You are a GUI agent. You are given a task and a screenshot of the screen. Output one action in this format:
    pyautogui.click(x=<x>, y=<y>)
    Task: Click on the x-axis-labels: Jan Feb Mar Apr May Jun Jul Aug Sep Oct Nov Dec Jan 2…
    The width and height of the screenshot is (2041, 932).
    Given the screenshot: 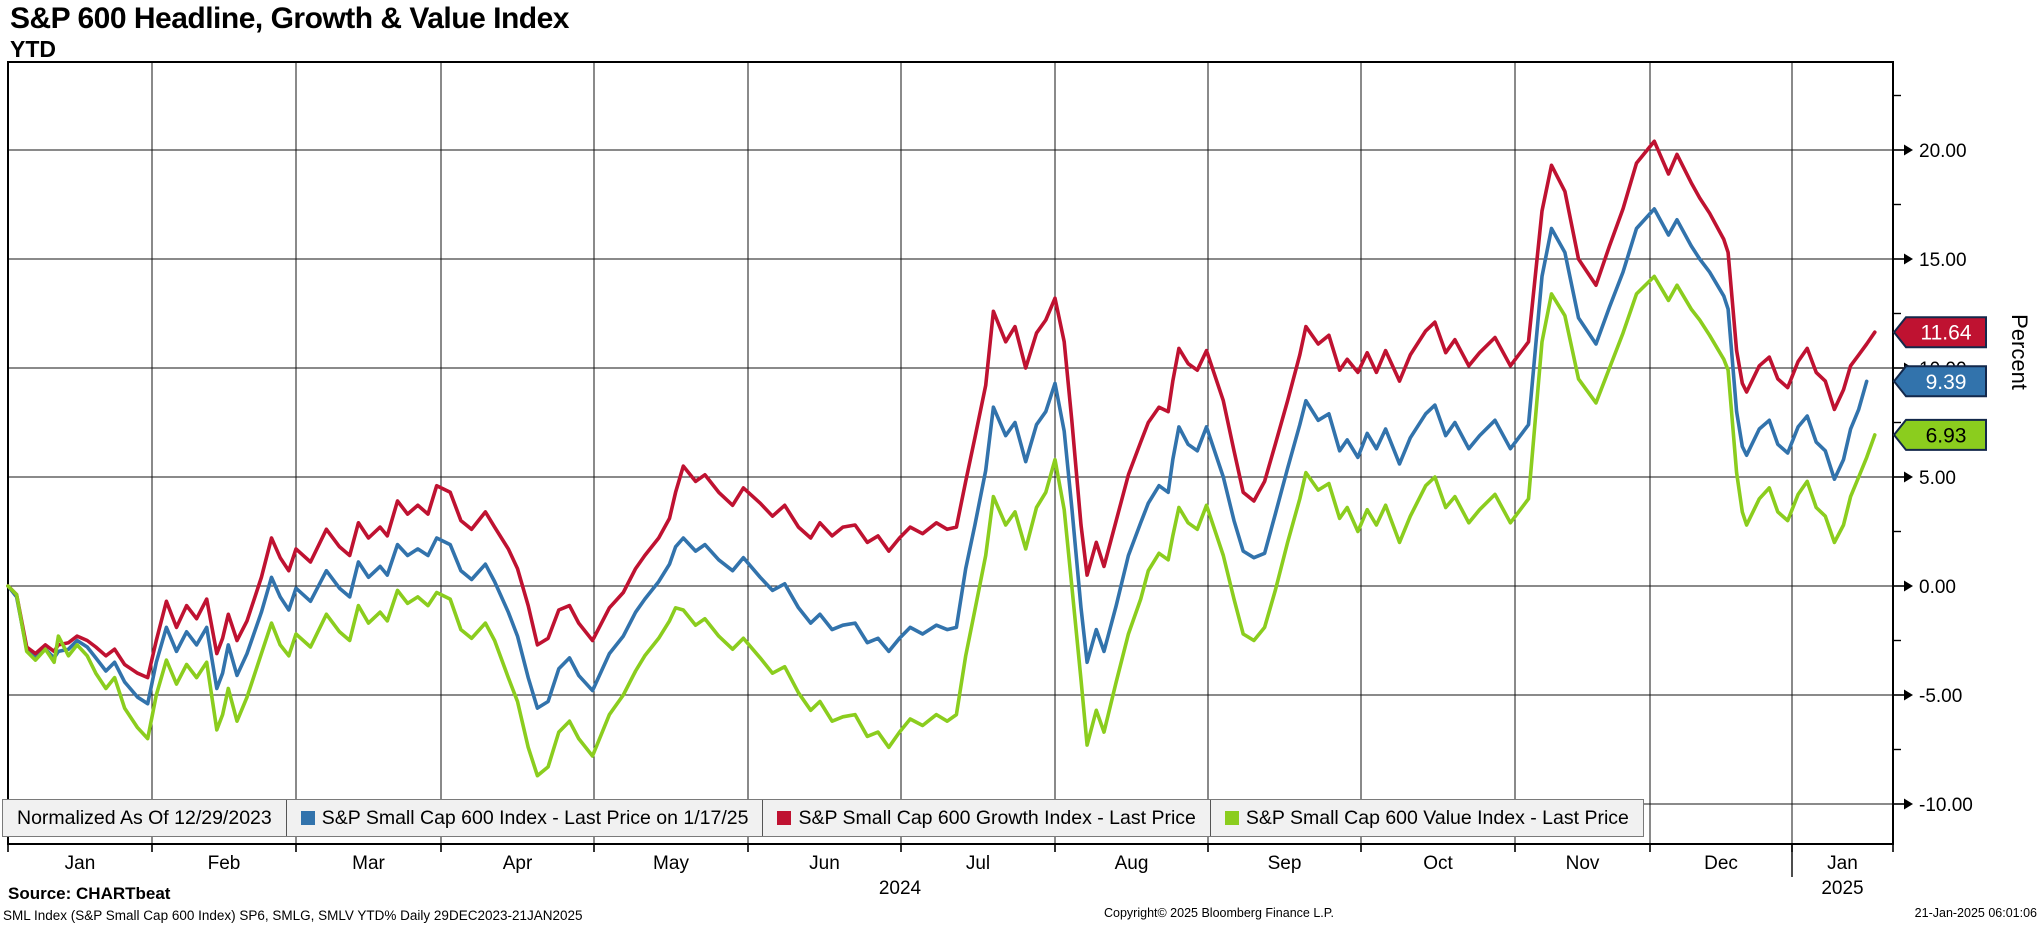 What is the action you would take?
    pyautogui.click(x=950, y=871)
    